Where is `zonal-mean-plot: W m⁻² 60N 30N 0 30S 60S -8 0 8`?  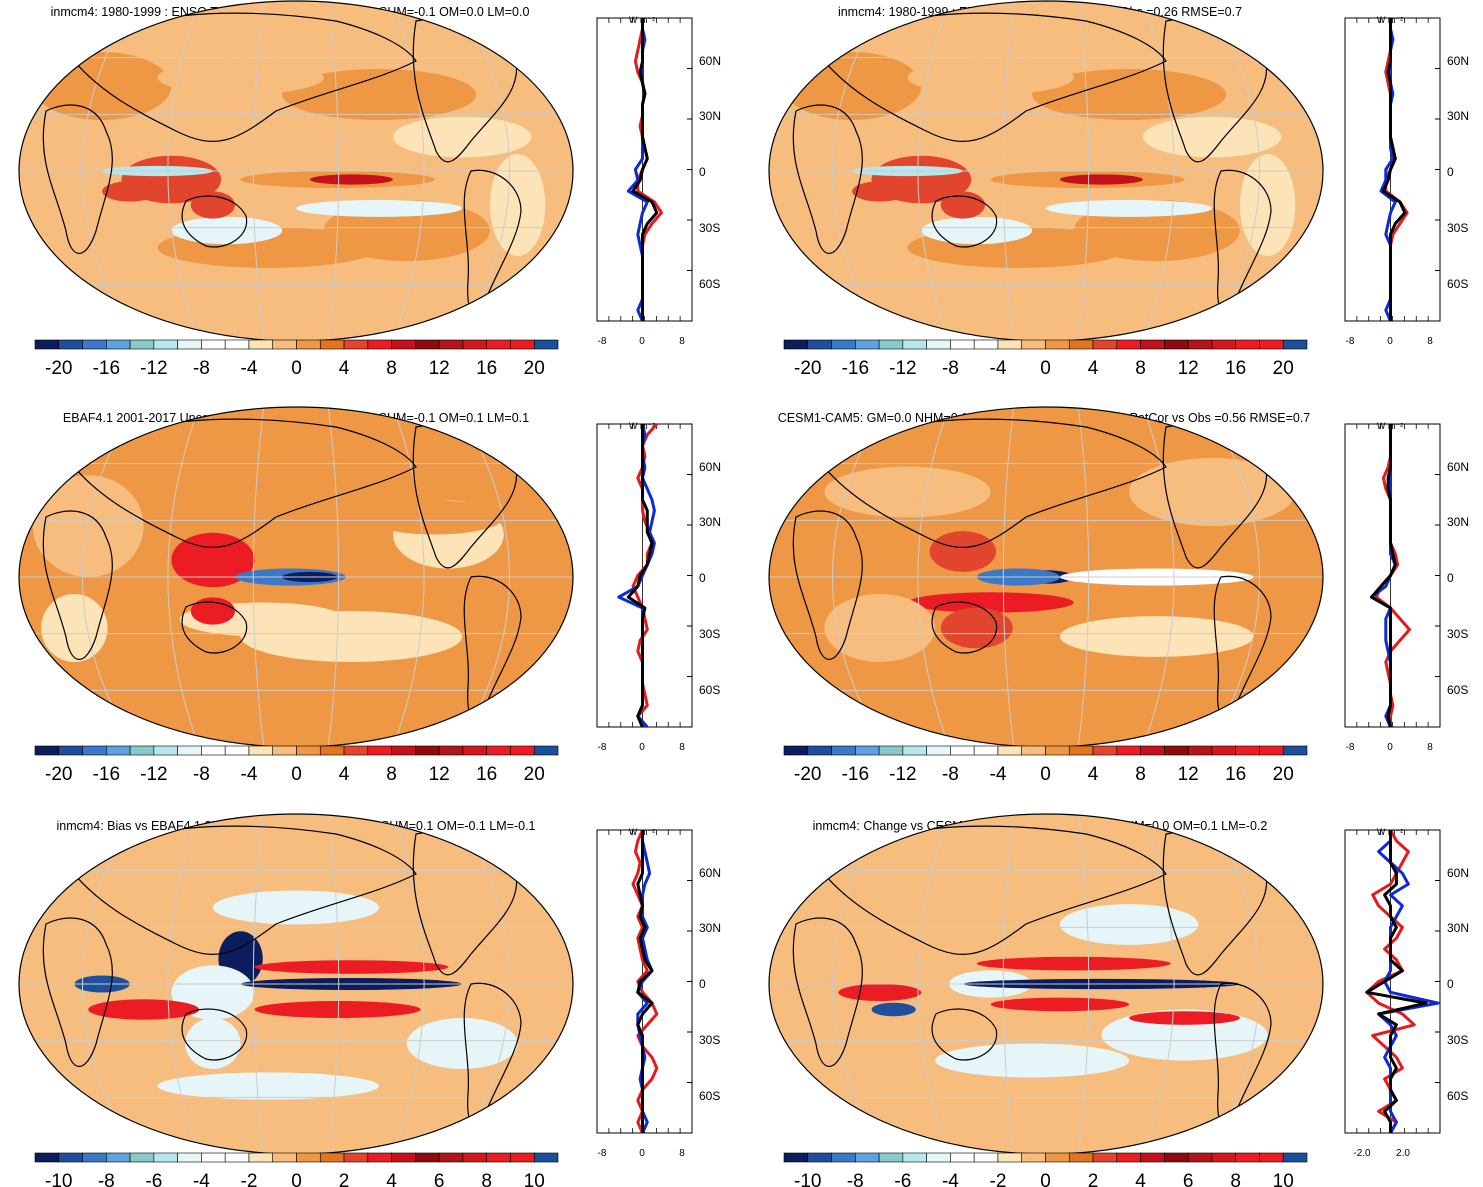 zonal-mean-plot: W m⁻² 60N 30N 0 30S 60S -8 0 8 is located at coordinates (658, 993).